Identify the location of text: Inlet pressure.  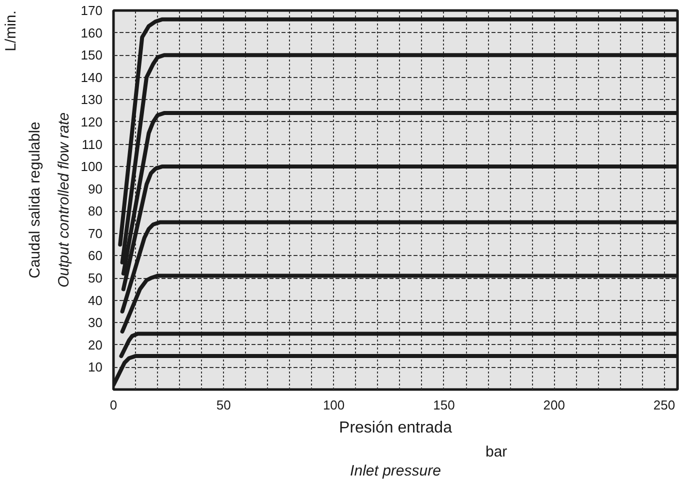
(395, 470).